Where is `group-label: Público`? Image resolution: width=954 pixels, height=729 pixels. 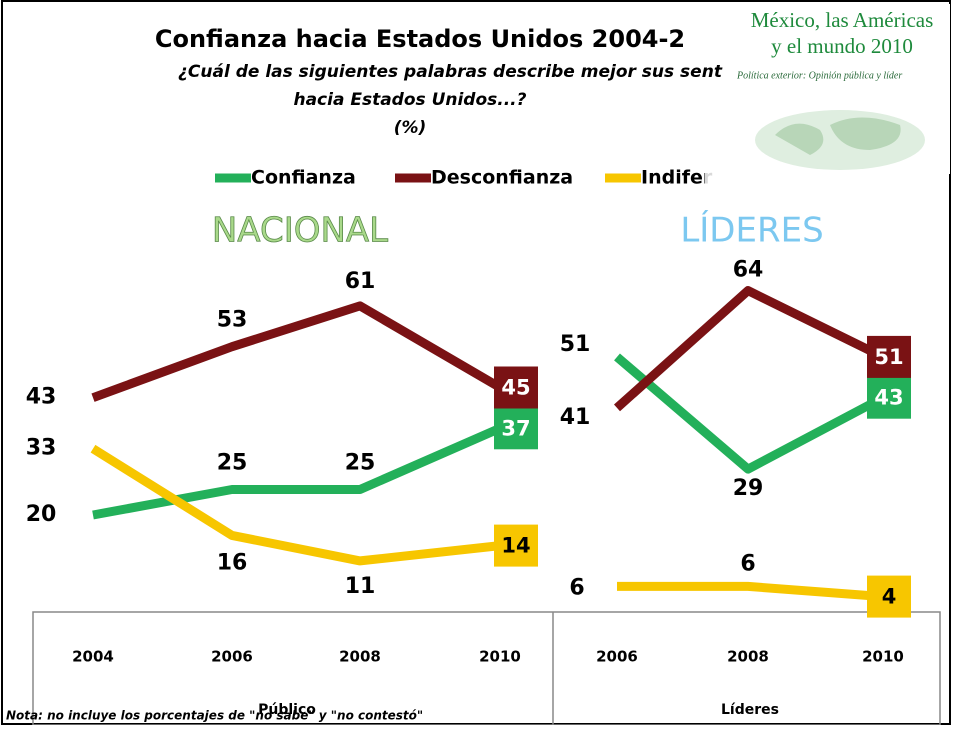
group-label: Público is located at coordinates (287, 710).